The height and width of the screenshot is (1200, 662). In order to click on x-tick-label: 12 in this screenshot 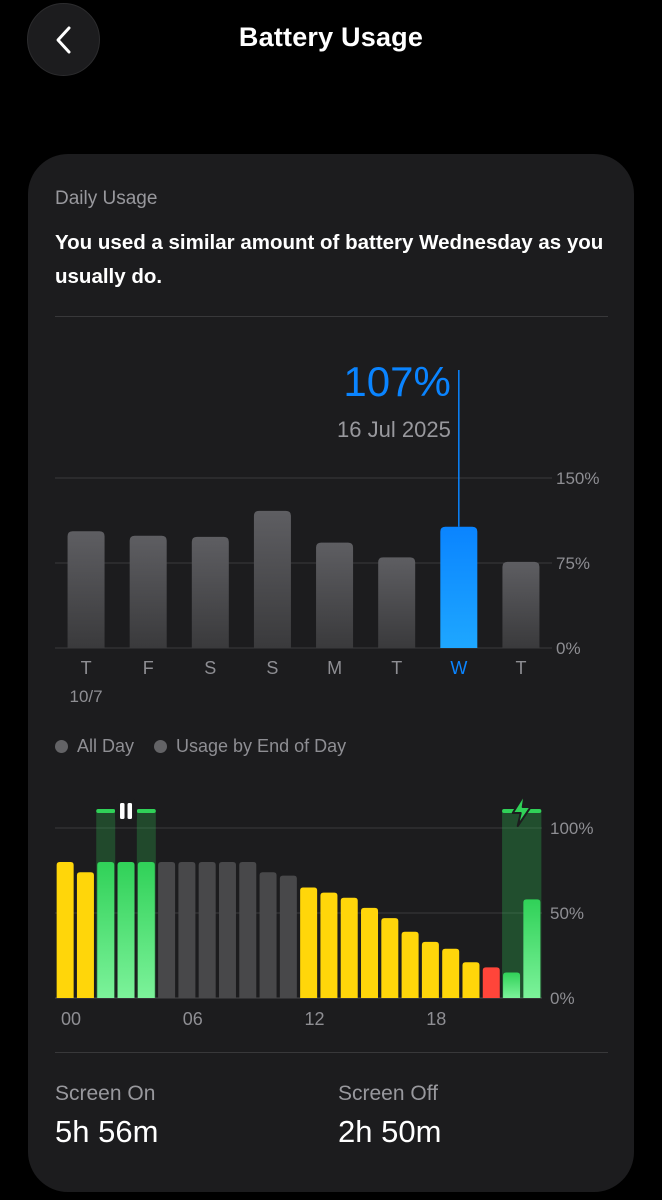, I will do `click(315, 1019)`.